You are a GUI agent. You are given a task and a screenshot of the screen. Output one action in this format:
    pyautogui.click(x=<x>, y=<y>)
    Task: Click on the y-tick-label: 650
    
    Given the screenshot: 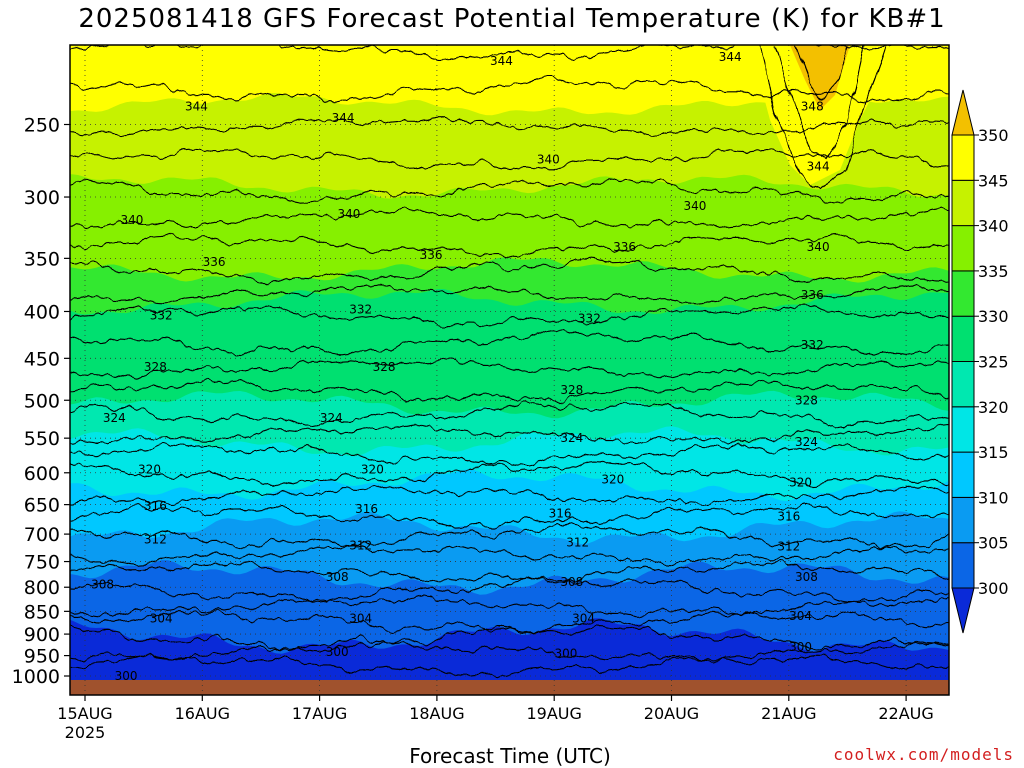 What is the action you would take?
    pyautogui.click(x=42, y=506)
    